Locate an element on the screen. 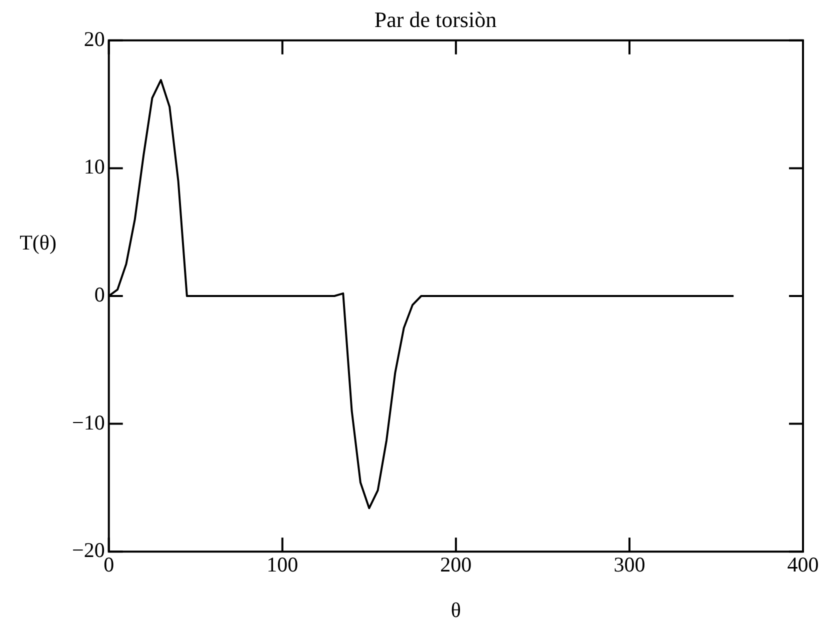 This screenshot has height=636, width=831. y-tick-label: −10 is located at coordinates (88, 422).